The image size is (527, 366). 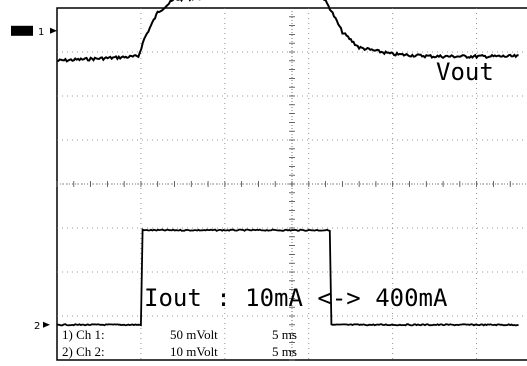 I want to click on ch1-scale: 50 mVolt, so click(x=194, y=334).